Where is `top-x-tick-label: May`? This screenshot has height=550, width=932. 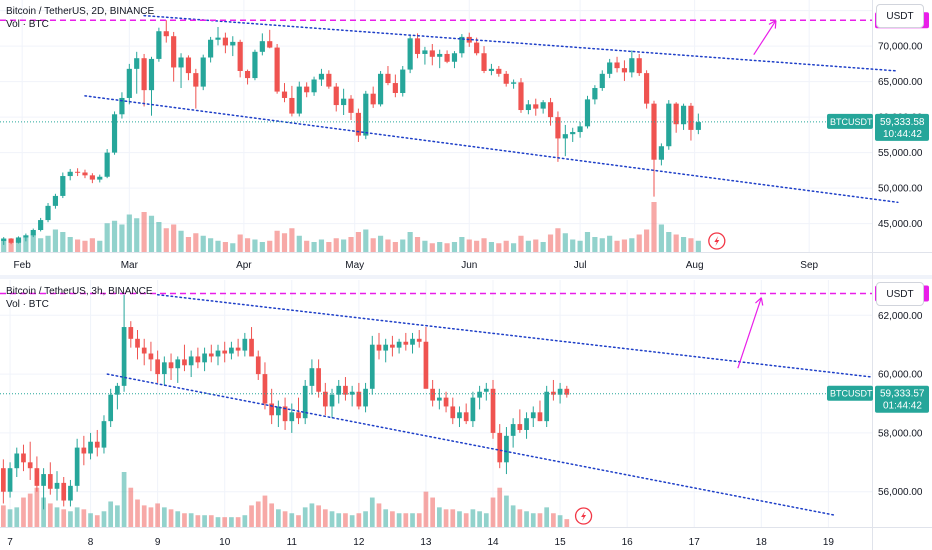 top-x-tick-label: May is located at coordinates (354, 265).